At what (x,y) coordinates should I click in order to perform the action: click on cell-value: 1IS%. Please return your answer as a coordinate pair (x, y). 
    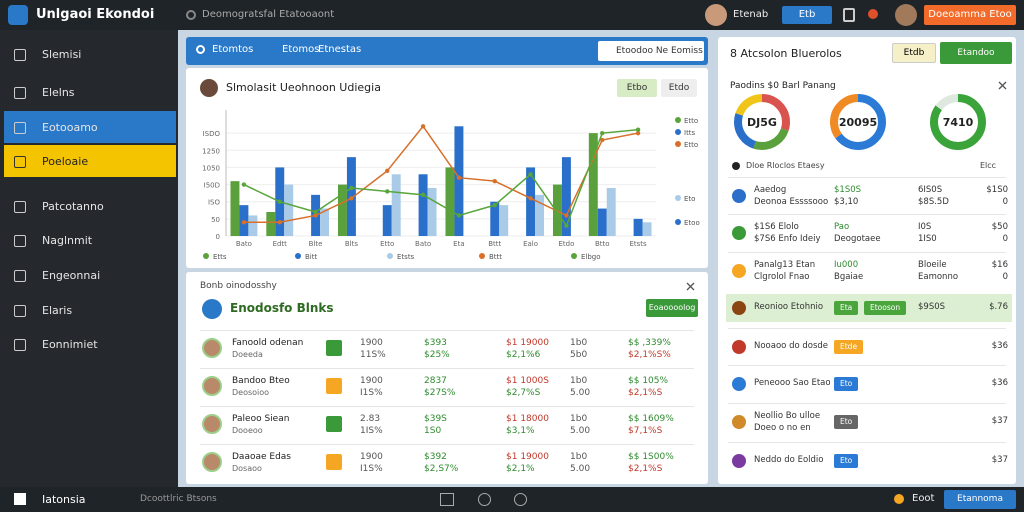
    Looking at the image, I should click on (371, 431).